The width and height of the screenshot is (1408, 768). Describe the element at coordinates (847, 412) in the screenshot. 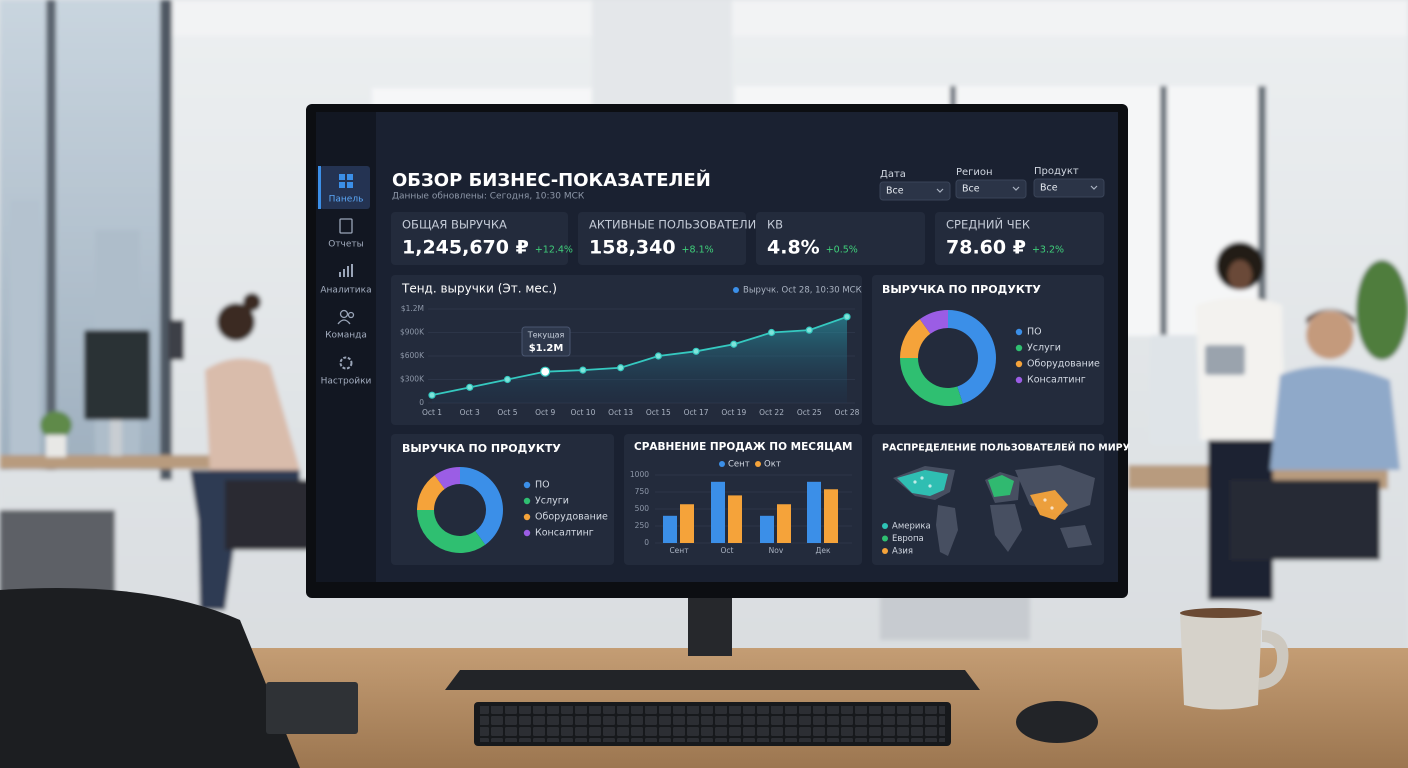

I see `x-tick-label: Oct 28` at that location.